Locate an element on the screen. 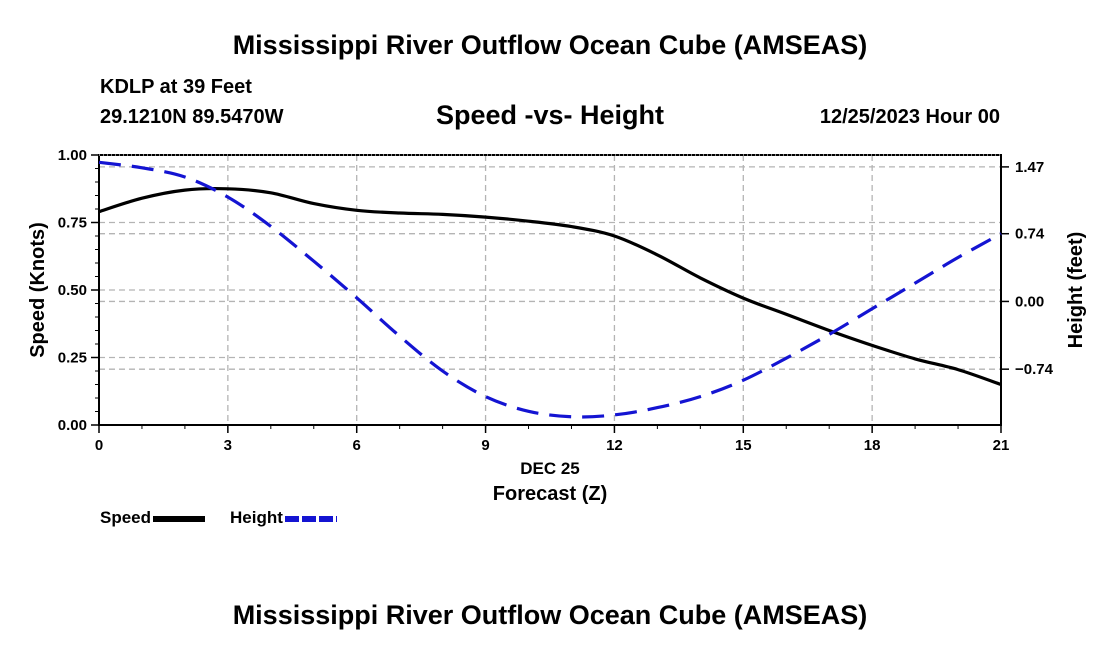 The width and height of the screenshot is (1100, 650). chart-subtitle: Speed -vs- Height is located at coordinates (550, 115).